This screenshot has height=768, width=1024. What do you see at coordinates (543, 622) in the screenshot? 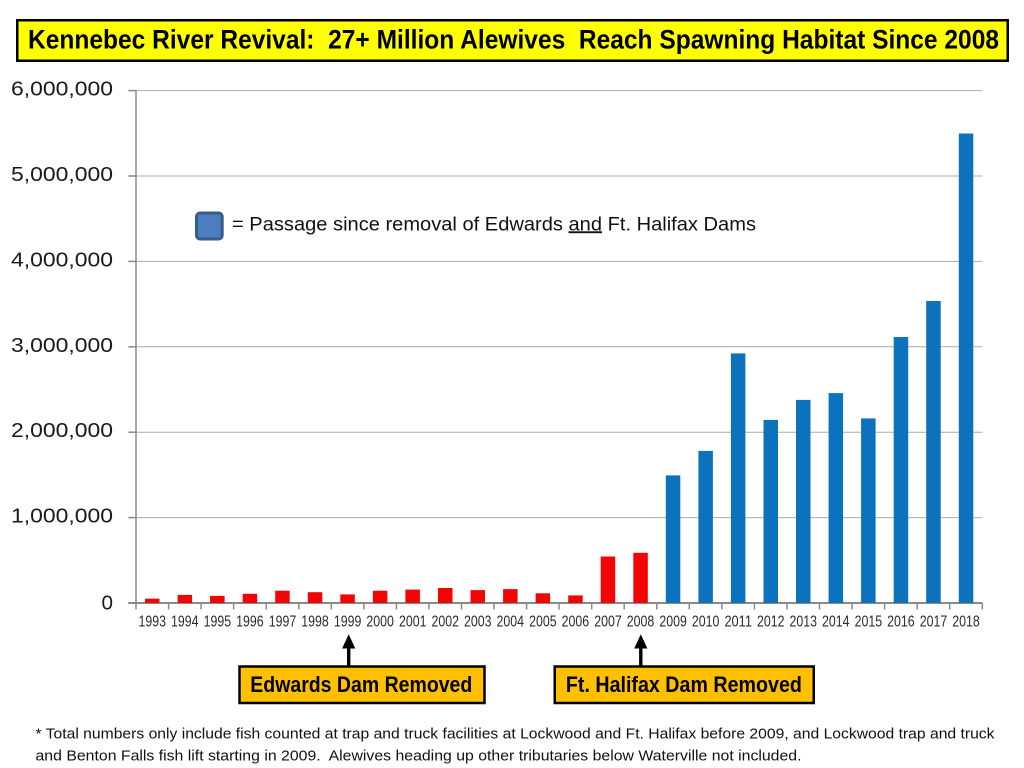
I see `svg-text: 2005` at bounding box center [543, 622].